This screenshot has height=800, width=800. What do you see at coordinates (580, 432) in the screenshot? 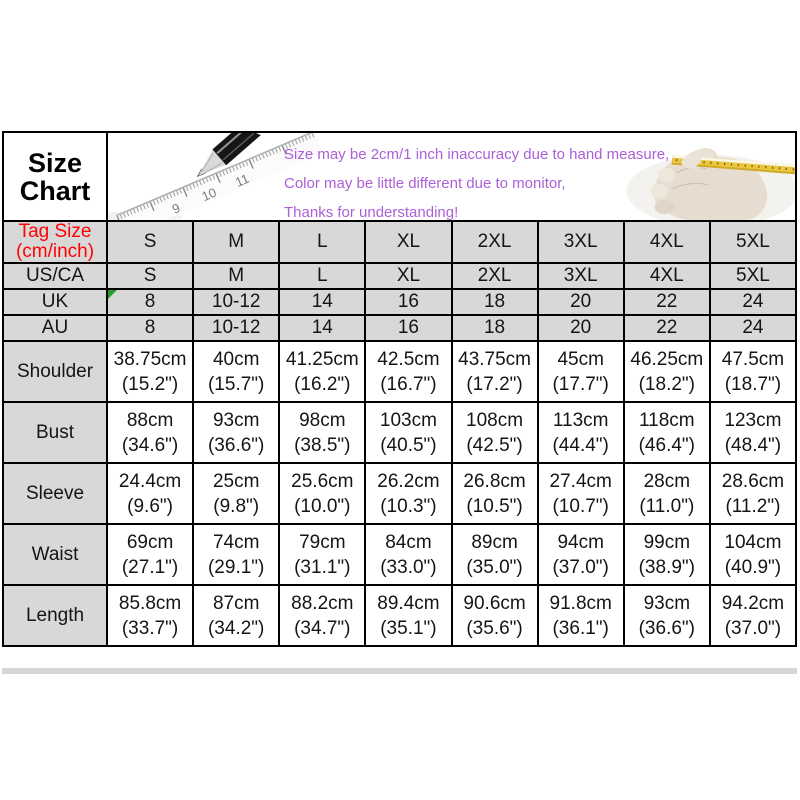
I see `cell: 113cm (44.4")` at bounding box center [580, 432].